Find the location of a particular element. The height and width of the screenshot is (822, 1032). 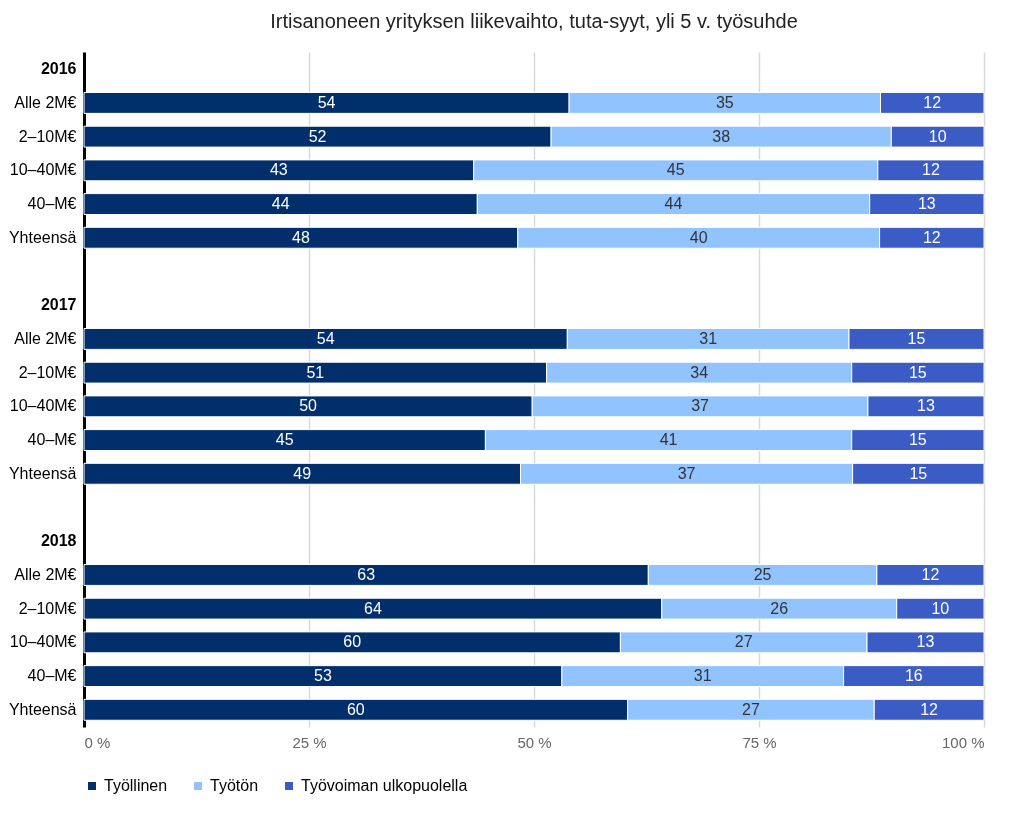

data-label: 51 is located at coordinates (315, 372).